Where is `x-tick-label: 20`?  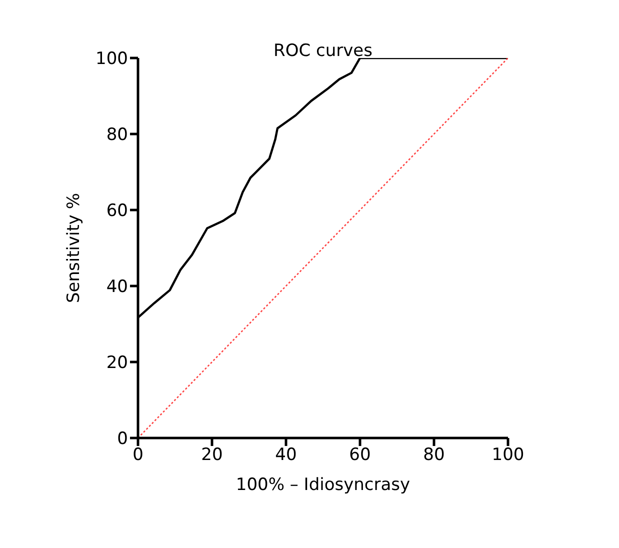 x-tick-label: 20 is located at coordinates (212, 455).